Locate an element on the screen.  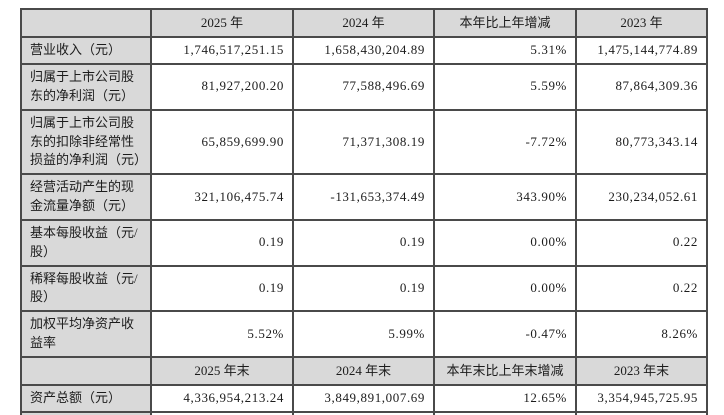
table-row-weighted-avg-roe: 加权平均净资产收益率 5.52% 5.99% -0.47% 8.26% is located at coordinates (364, 334).